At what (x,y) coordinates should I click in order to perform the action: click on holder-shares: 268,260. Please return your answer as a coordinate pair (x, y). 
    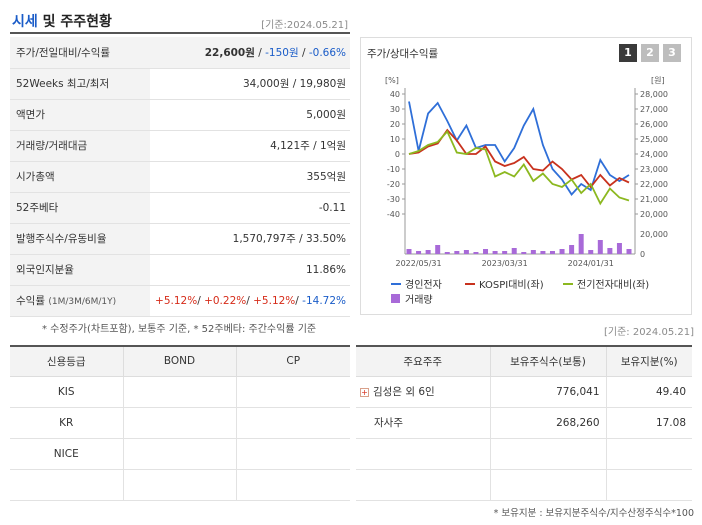
    Looking at the image, I should click on (548, 423).